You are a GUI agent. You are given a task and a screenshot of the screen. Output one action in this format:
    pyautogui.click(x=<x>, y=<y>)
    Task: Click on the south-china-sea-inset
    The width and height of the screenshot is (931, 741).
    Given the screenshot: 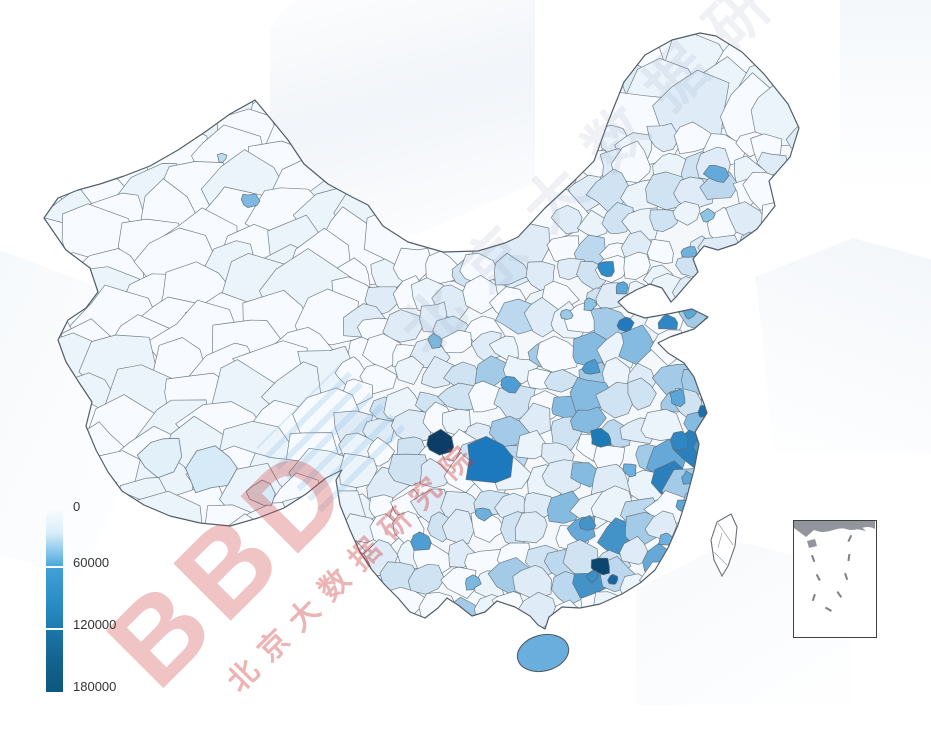 What is the action you would take?
    pyautogui.click(x=835, y=579)
    